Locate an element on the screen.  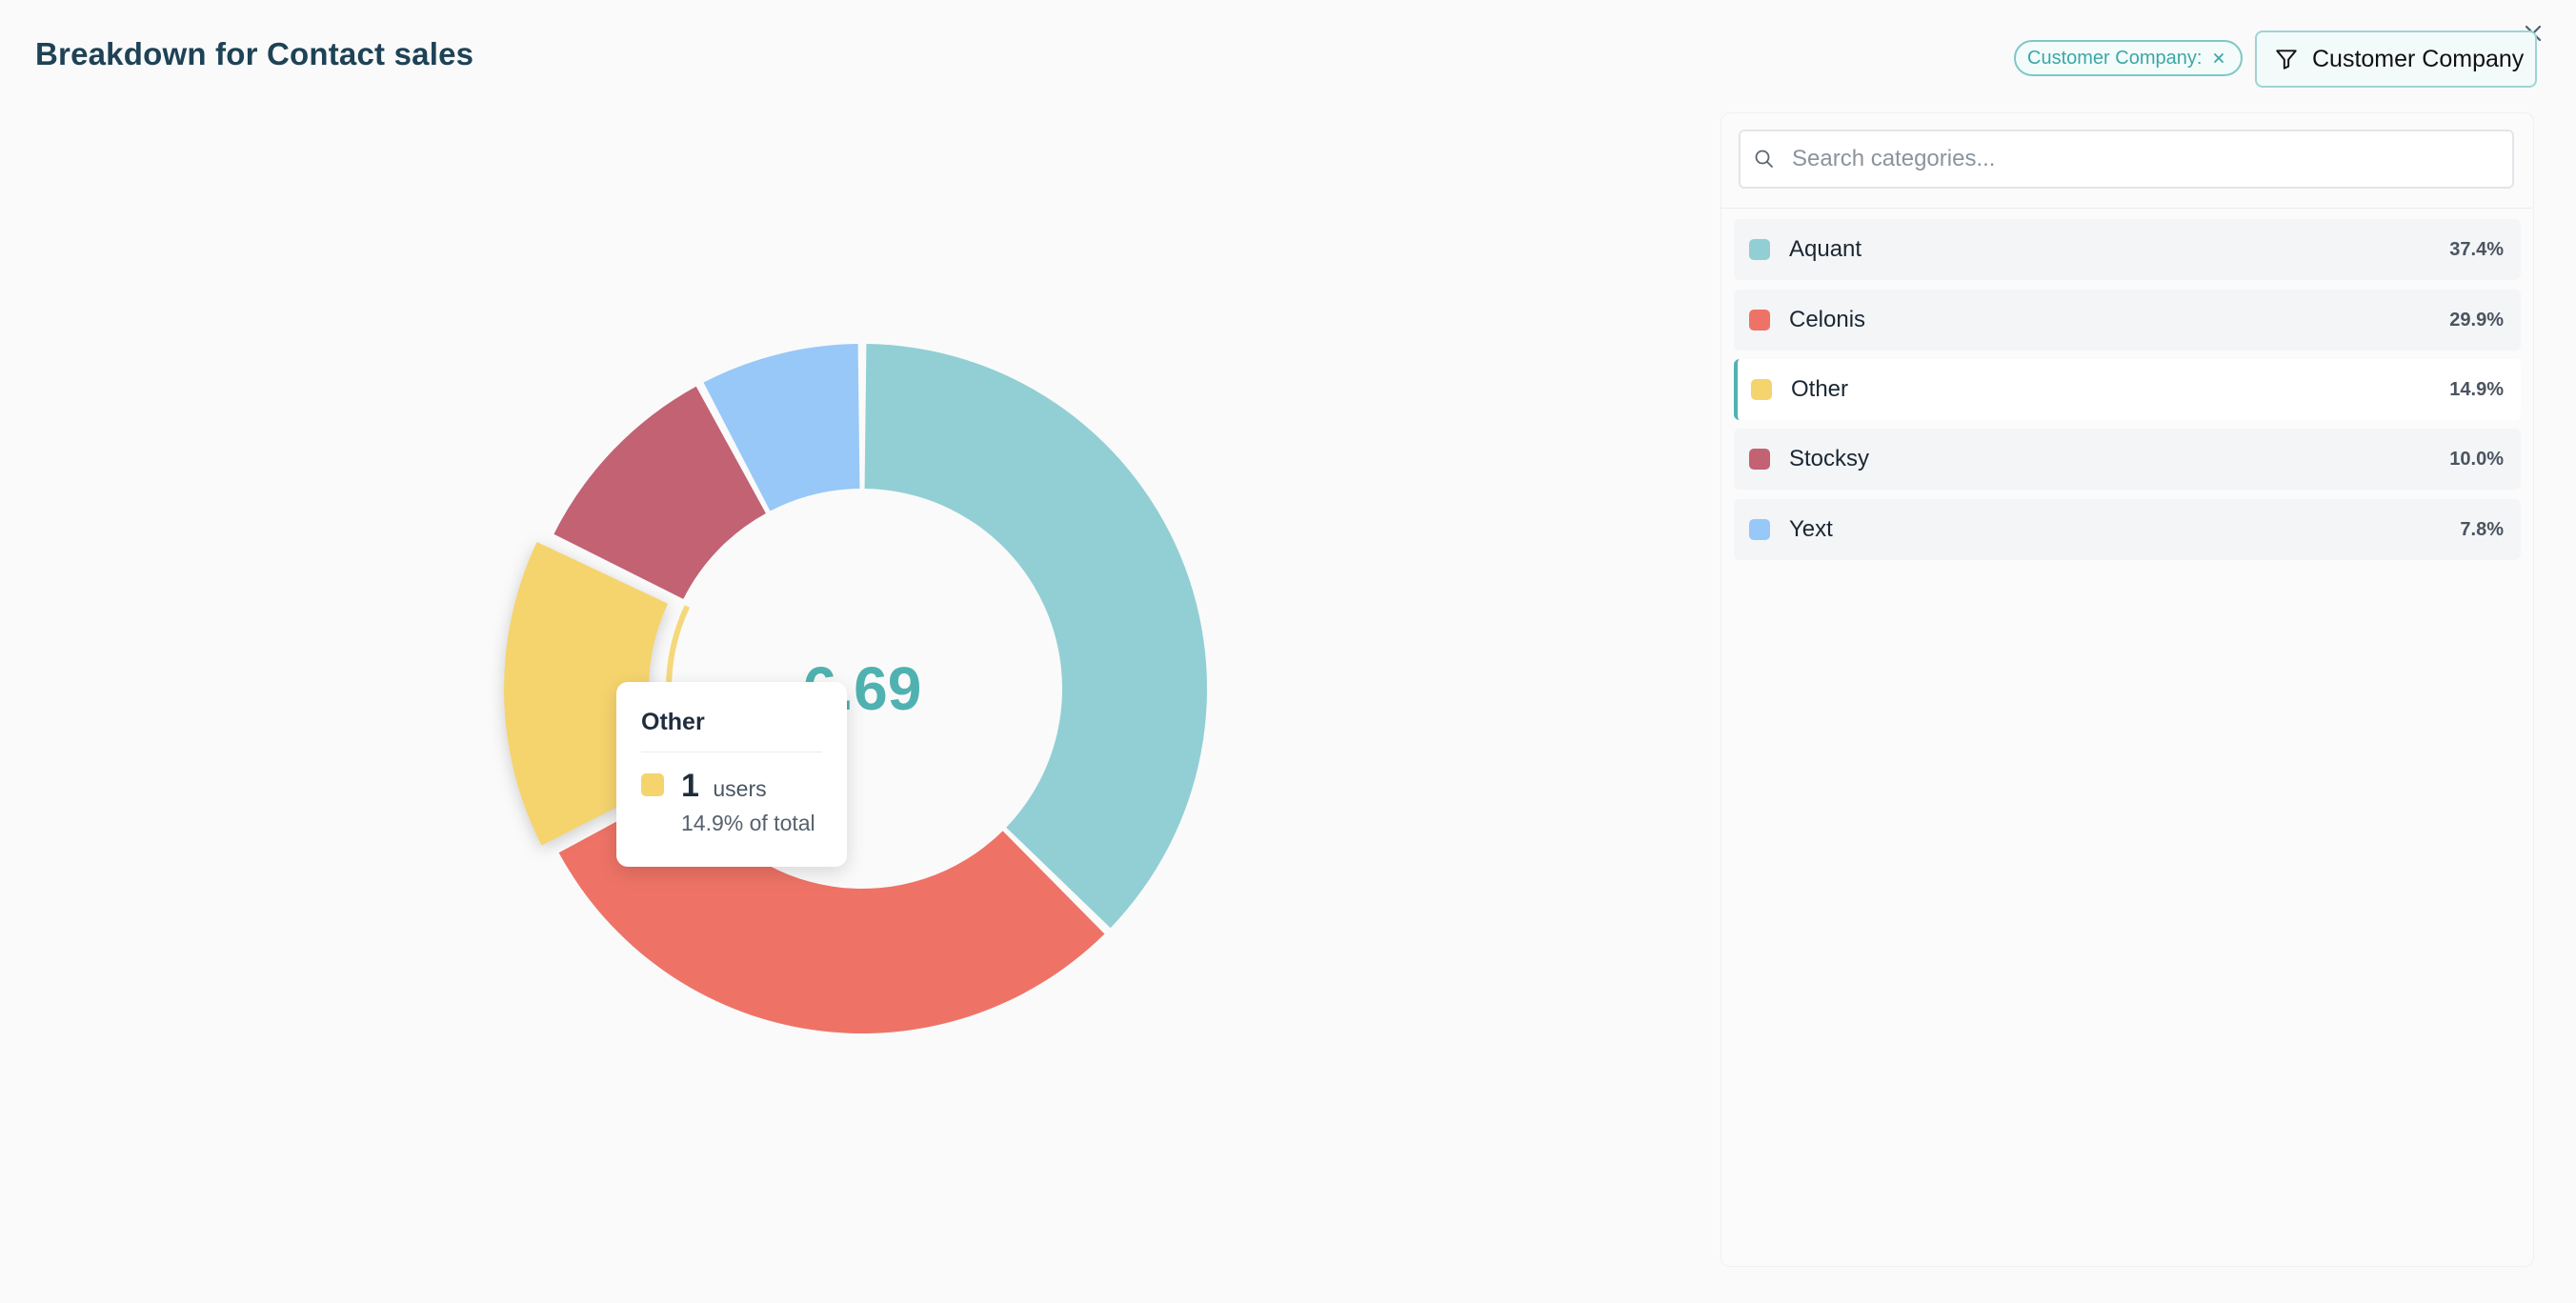
donut-slice-aquant is located at coordinates (1036, 636).